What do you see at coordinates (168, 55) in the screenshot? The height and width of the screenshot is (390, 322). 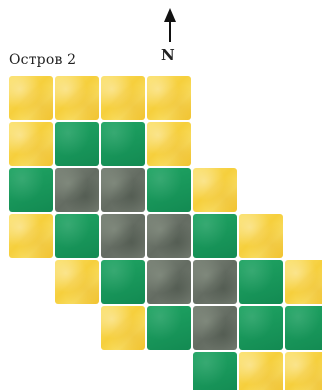 I see `north-label: N` at bounding box center [168, 55].